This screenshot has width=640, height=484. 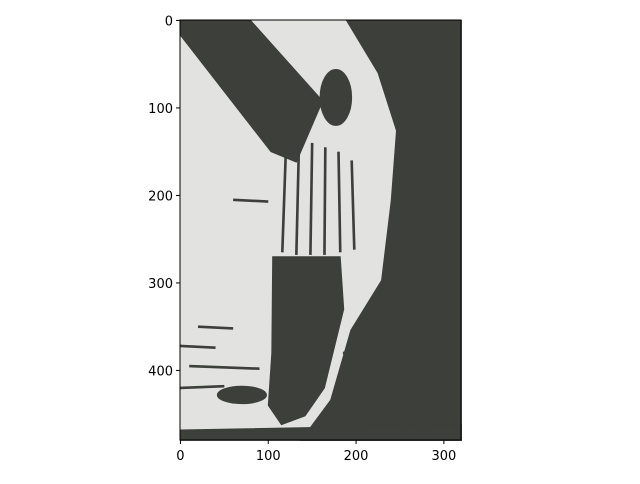 I want to click on x-tick-label: 0, so click(x=180, y=456).